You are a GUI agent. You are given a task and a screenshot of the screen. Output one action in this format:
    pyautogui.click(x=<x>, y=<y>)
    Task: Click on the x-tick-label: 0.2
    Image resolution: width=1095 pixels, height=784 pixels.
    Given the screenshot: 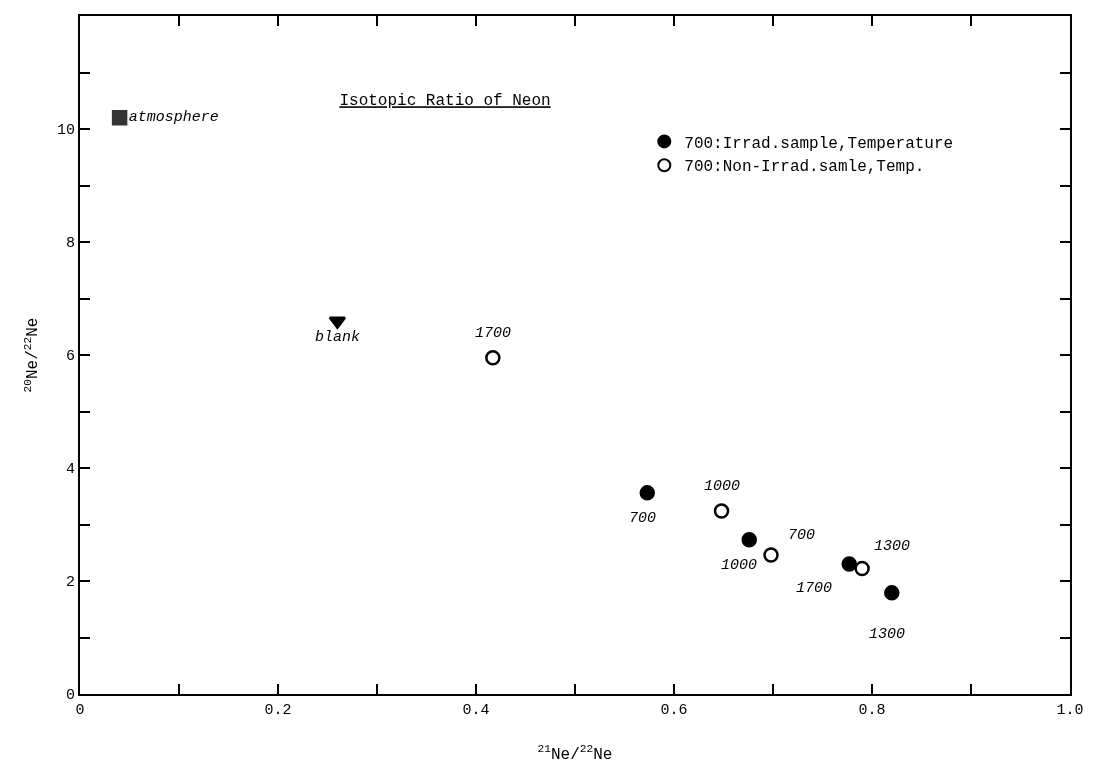 What is the action you would take?
    pyautogui.click(x=278, y=710)
    